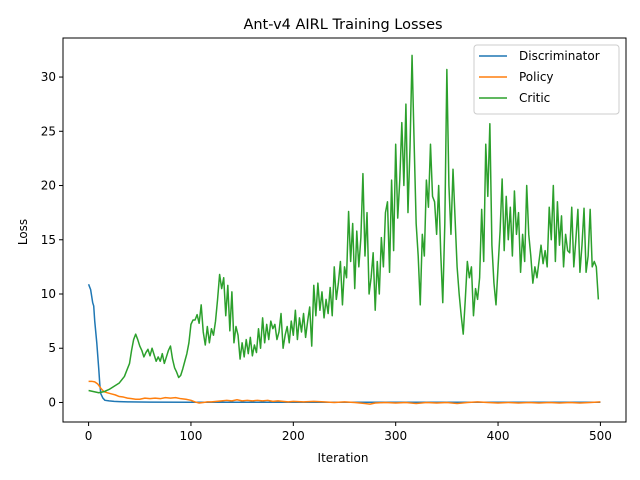 Image resolution: width=640 pixels, height=480 pixels. I want to click on x-tick-label: 0, so click(89, 436).